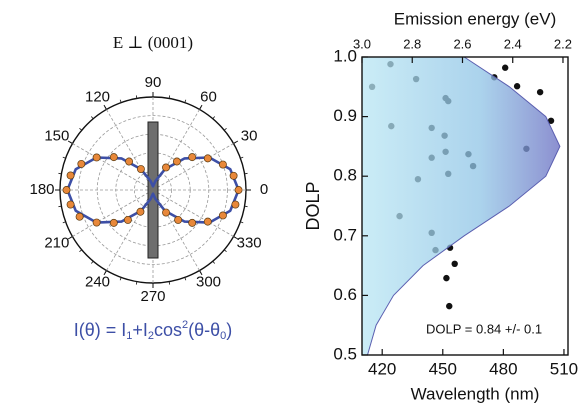 This screenshot has width=579, height=413. What do you see at coordinates (382, 368) in the screenshot?
I see `x-tick-label: 420` at bounding box center [382, 368].